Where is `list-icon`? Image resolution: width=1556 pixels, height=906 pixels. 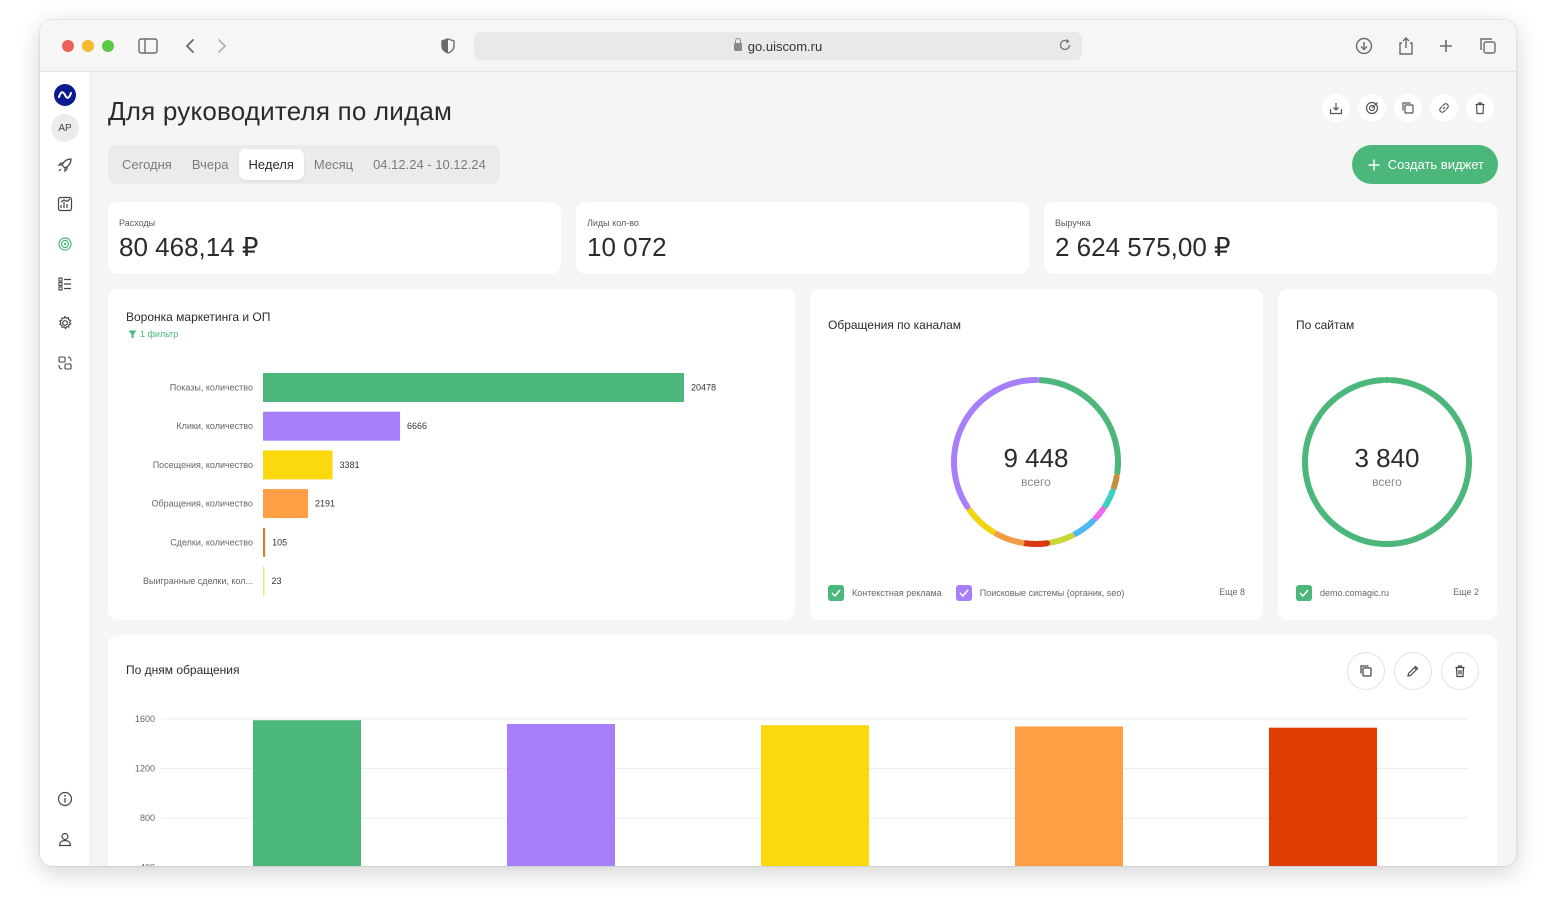
list-icon is located at coordinates (65, 284).